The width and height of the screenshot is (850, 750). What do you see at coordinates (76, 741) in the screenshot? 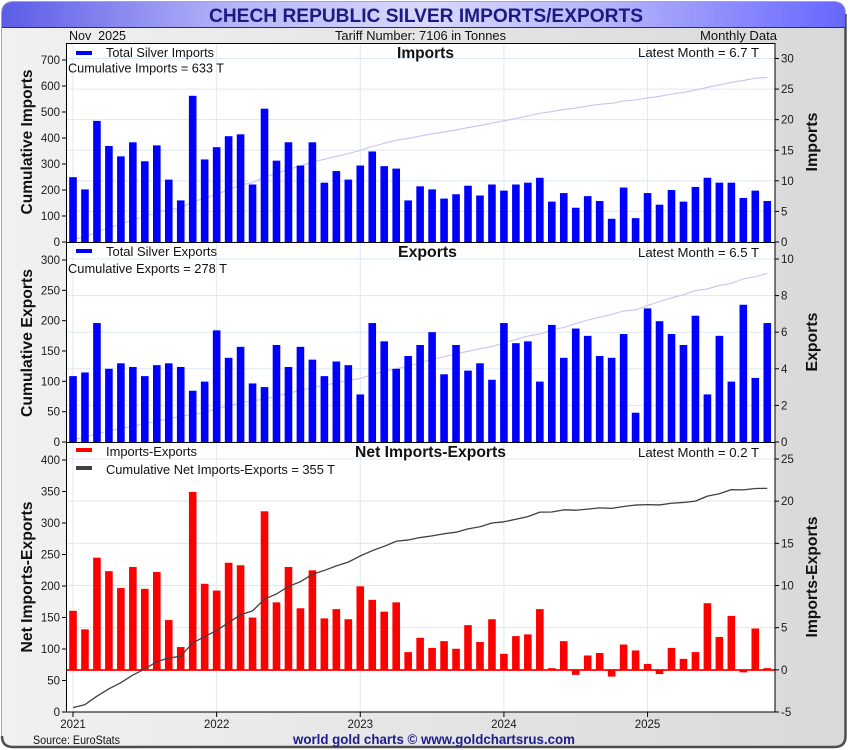
I see `data-source: Source: EuroStats` at bounding box center [76, 741].